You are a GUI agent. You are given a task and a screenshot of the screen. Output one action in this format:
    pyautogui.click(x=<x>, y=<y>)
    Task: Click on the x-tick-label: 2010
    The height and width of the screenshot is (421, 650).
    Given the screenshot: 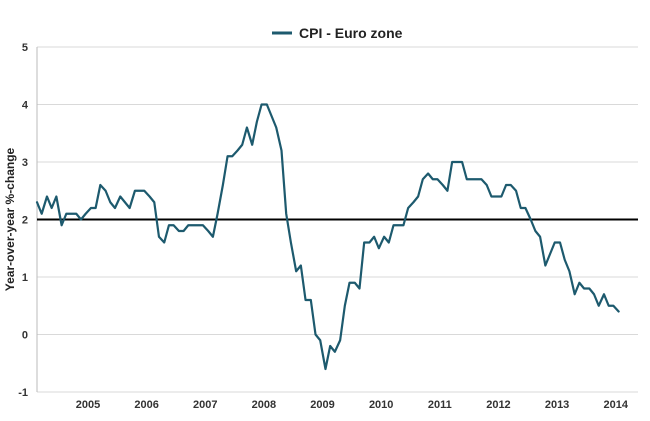 What is the action you would take?
    pyautogui.click(x=381, y=405)
    